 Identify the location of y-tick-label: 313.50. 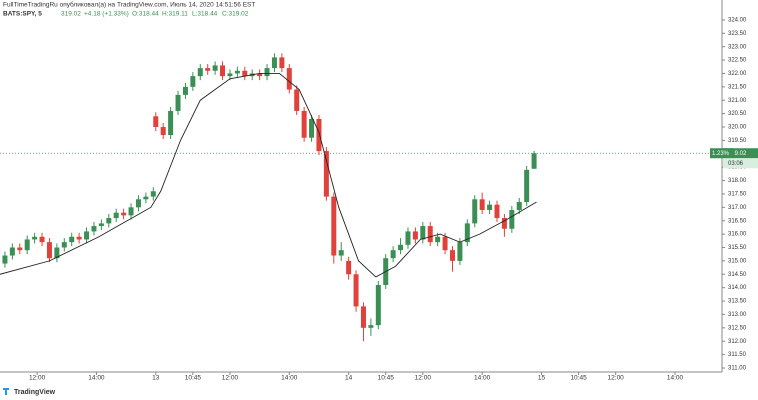
(737, 302).